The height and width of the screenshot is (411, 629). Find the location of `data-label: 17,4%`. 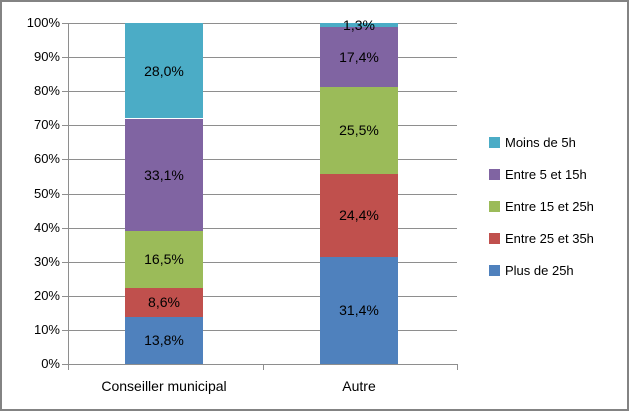

data-label: 17,4% is located at coordinates (359, 57).